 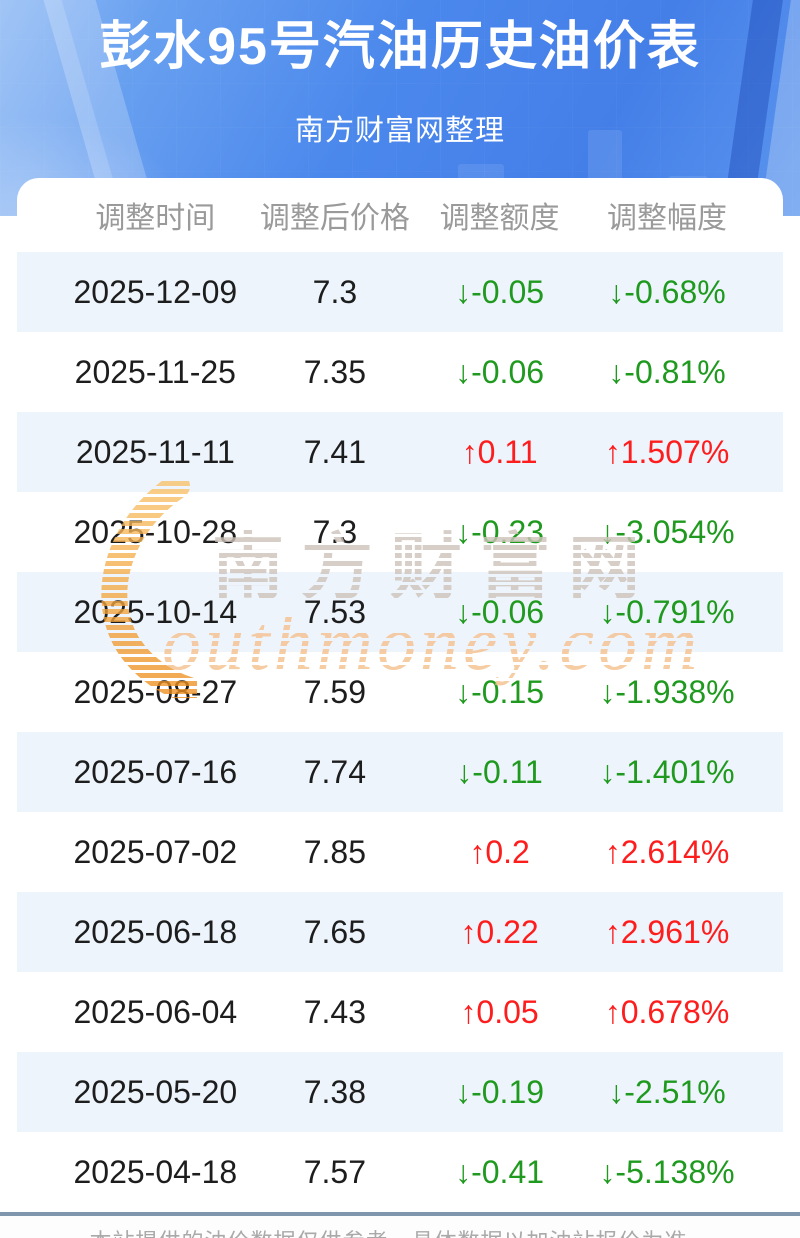 I want to click on table-row: 2025-07-02 7.85 ↑0.2 ↑2.614%, so click(x=400, y=852).